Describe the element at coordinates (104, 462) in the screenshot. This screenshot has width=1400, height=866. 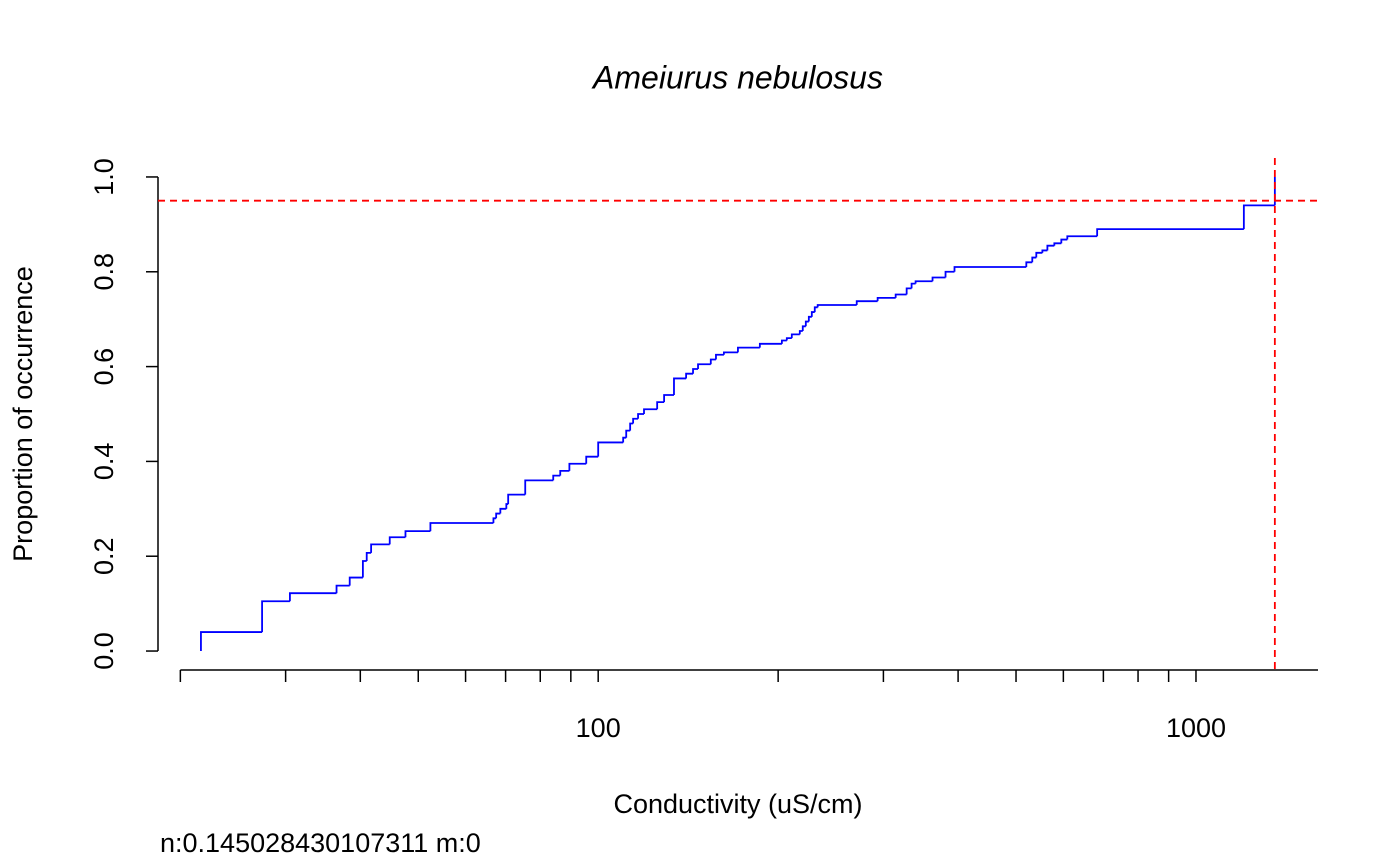
I see `y-tick-label: 0.4` at that location.